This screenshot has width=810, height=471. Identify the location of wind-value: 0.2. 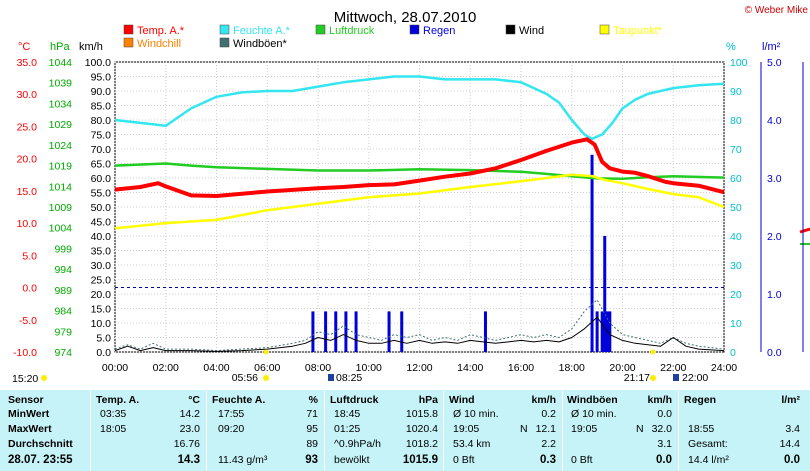
(548, 414).